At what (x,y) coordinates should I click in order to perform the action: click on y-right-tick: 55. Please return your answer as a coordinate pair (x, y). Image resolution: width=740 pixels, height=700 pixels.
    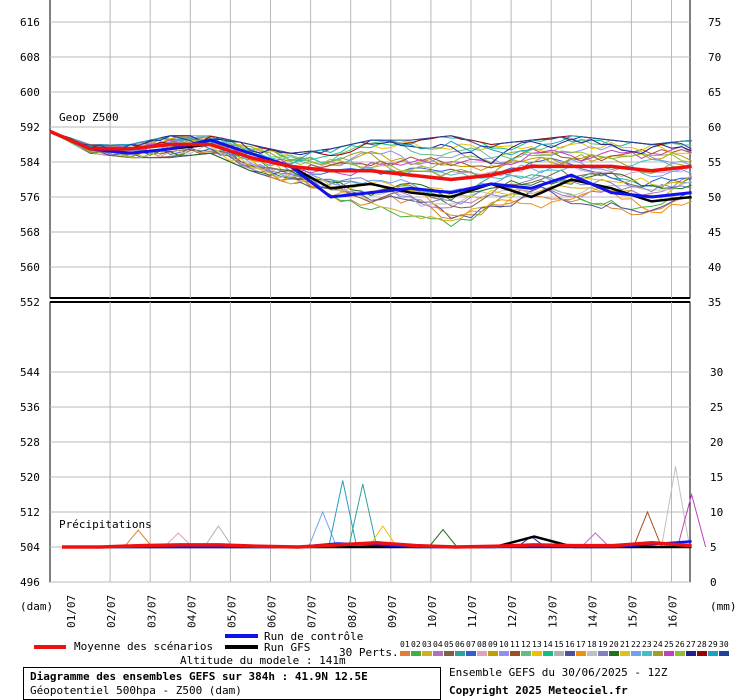
    Looking at the image, I should click on (714, 162).